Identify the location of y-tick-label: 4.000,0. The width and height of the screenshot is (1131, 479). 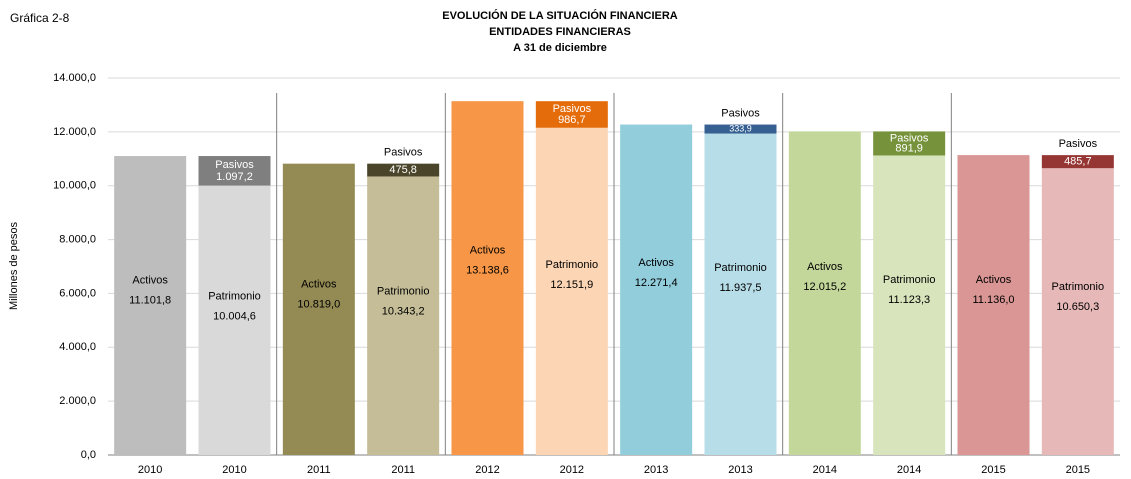
(77, 347).